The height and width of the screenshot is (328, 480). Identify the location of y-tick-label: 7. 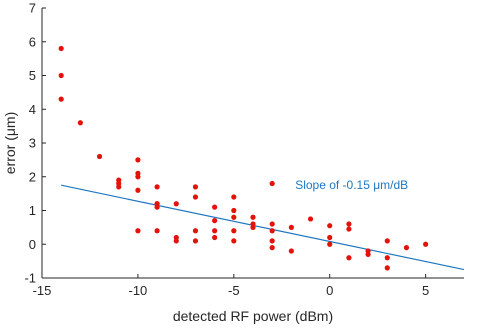
(32, 8).